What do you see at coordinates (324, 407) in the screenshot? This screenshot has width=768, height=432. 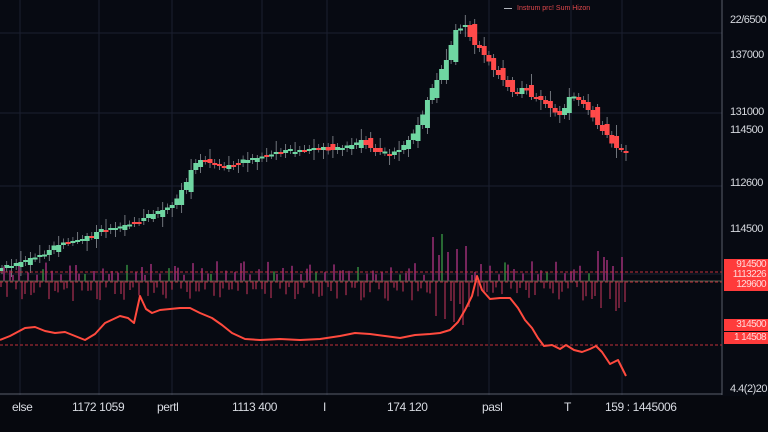 I see `time-axis-label: I` at bounding box center [324, 407].